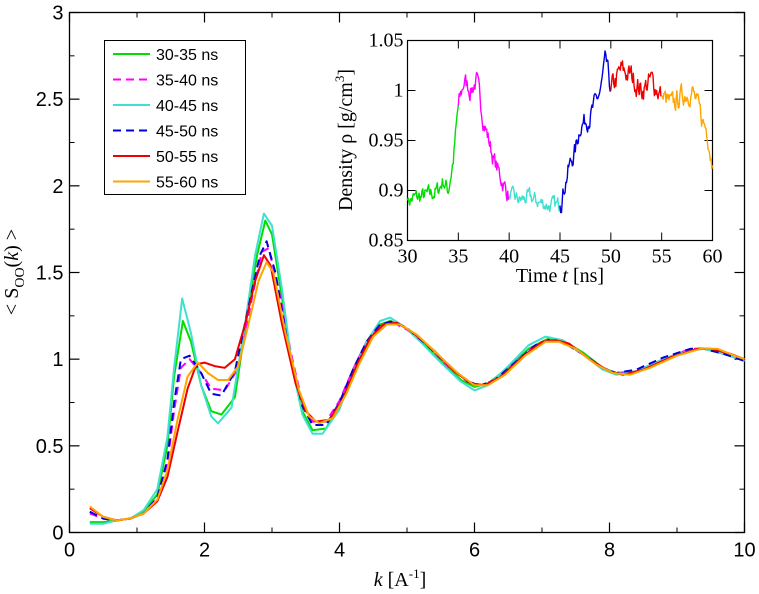 The width and height of the screenshot is (759, 594). What do you see at coordinates (560, 257) in the screenshot?
I see `inset-x-tick-label: 45` at bounding box center [560, 257].